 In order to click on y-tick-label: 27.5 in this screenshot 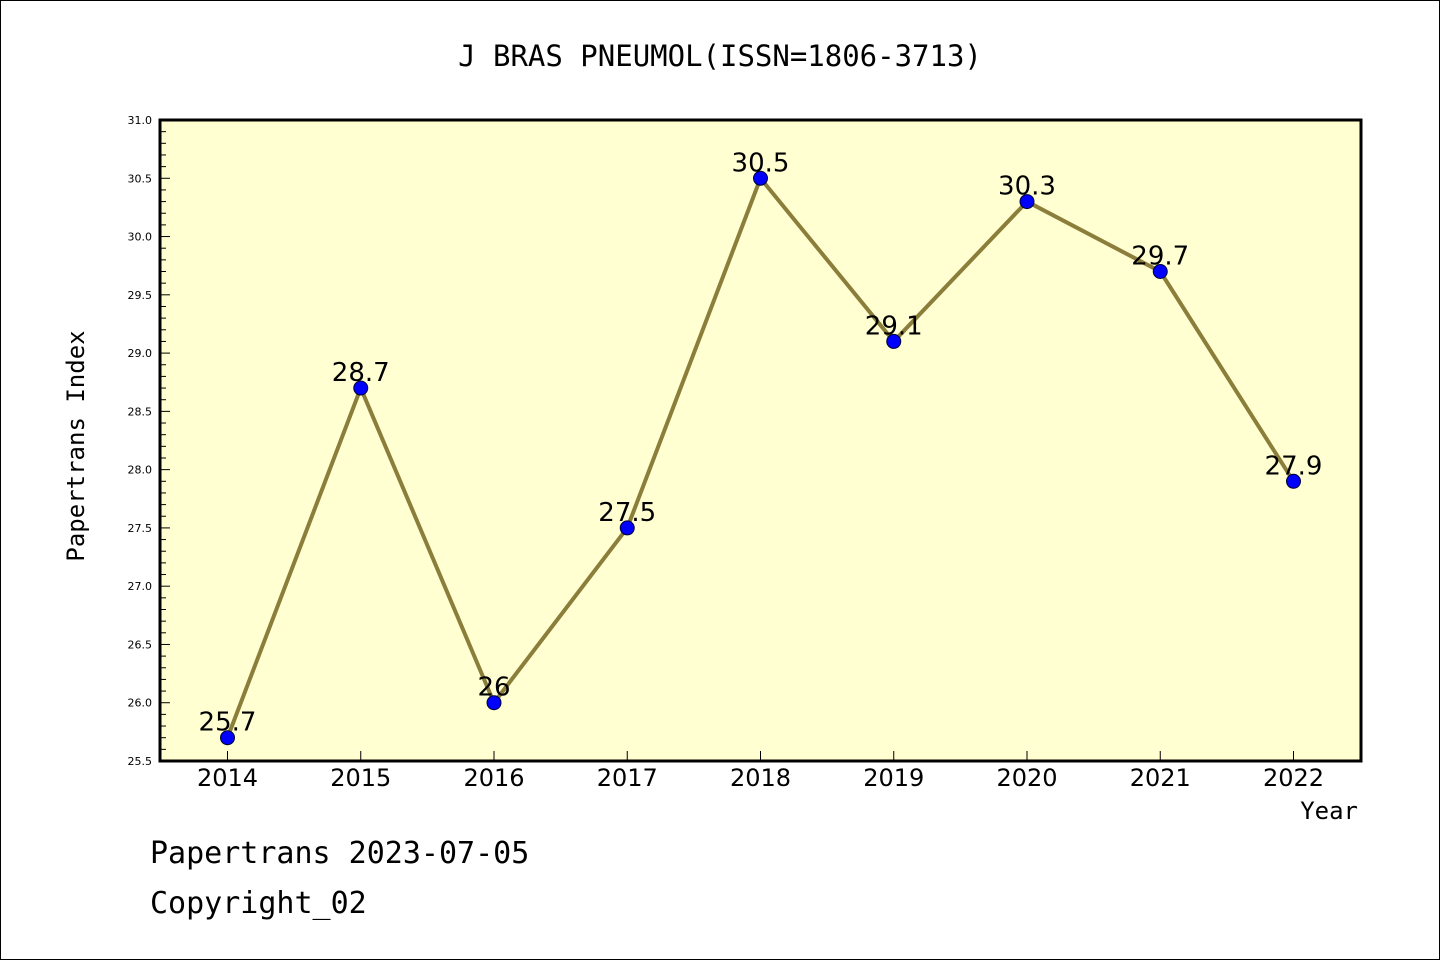, I will do `click(140, 528)`.